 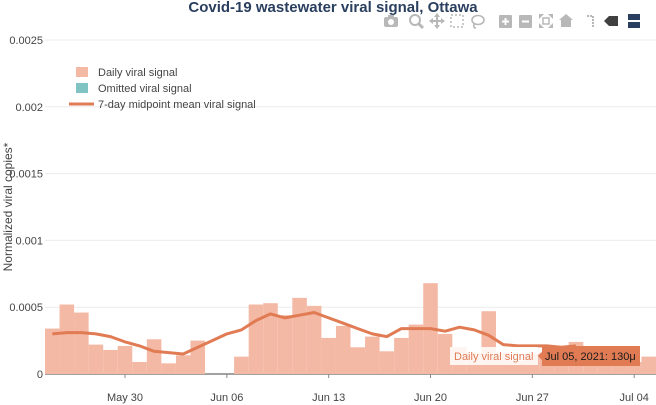 What do you see at coordinates (8, 206) in the screenshot?
I see `y-axis-label: Normalized viral copies*` at bounding box center [8, 206].